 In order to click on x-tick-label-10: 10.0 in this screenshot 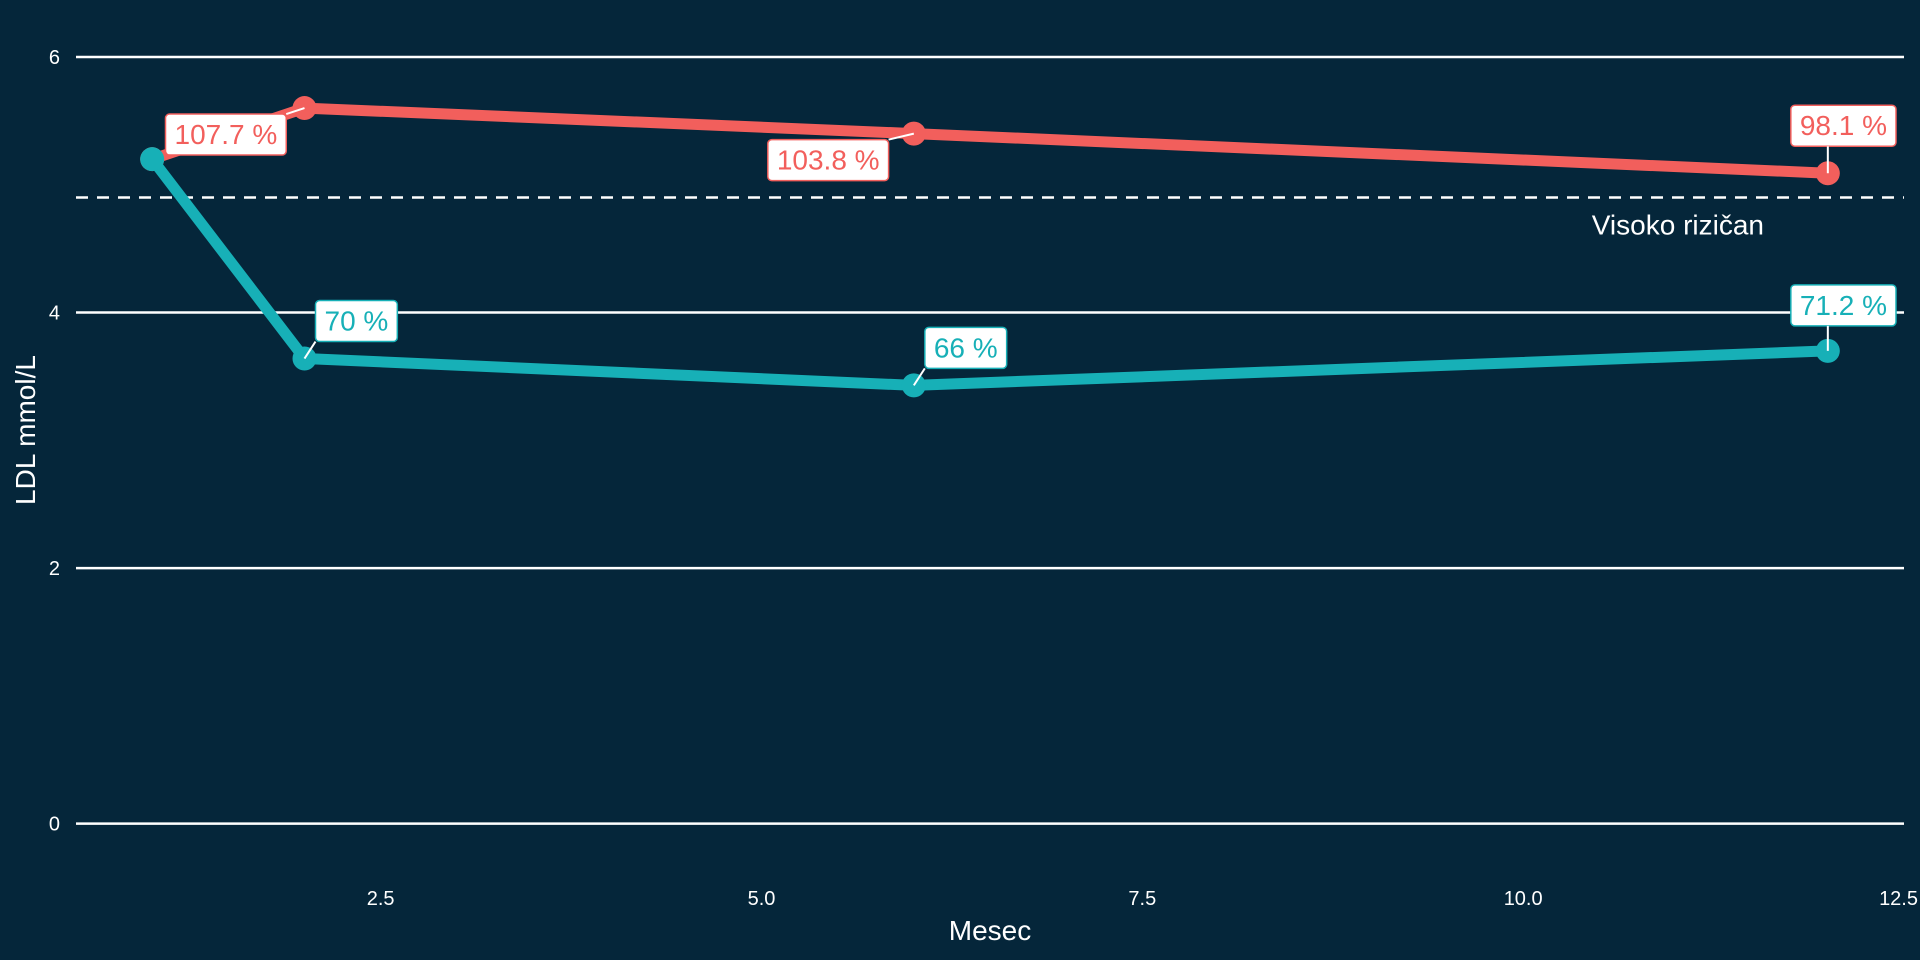, I will do `click(1523, 899)`.